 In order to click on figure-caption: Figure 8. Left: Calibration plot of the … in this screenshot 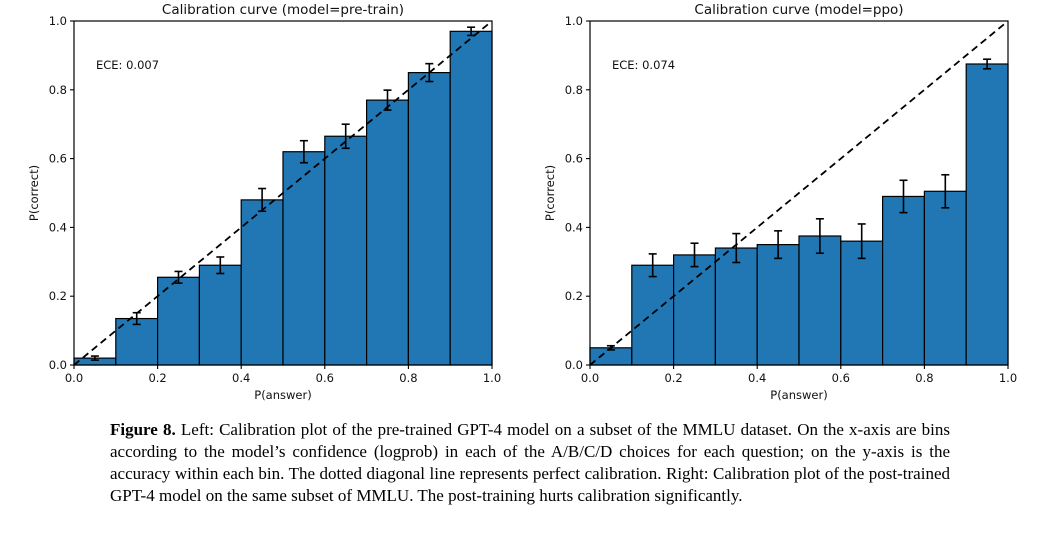, I will do `click(530, 462)`.